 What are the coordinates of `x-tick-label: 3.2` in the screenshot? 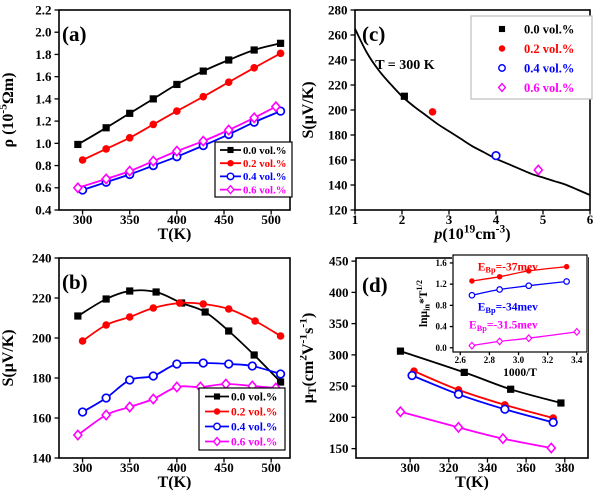 It's located at (548, 360).